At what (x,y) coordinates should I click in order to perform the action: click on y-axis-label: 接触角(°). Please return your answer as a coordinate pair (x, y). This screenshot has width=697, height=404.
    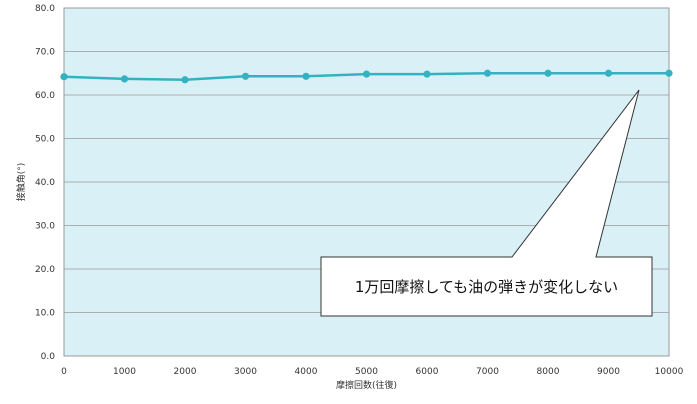
    Looking at the image, I should click on (21, 182).